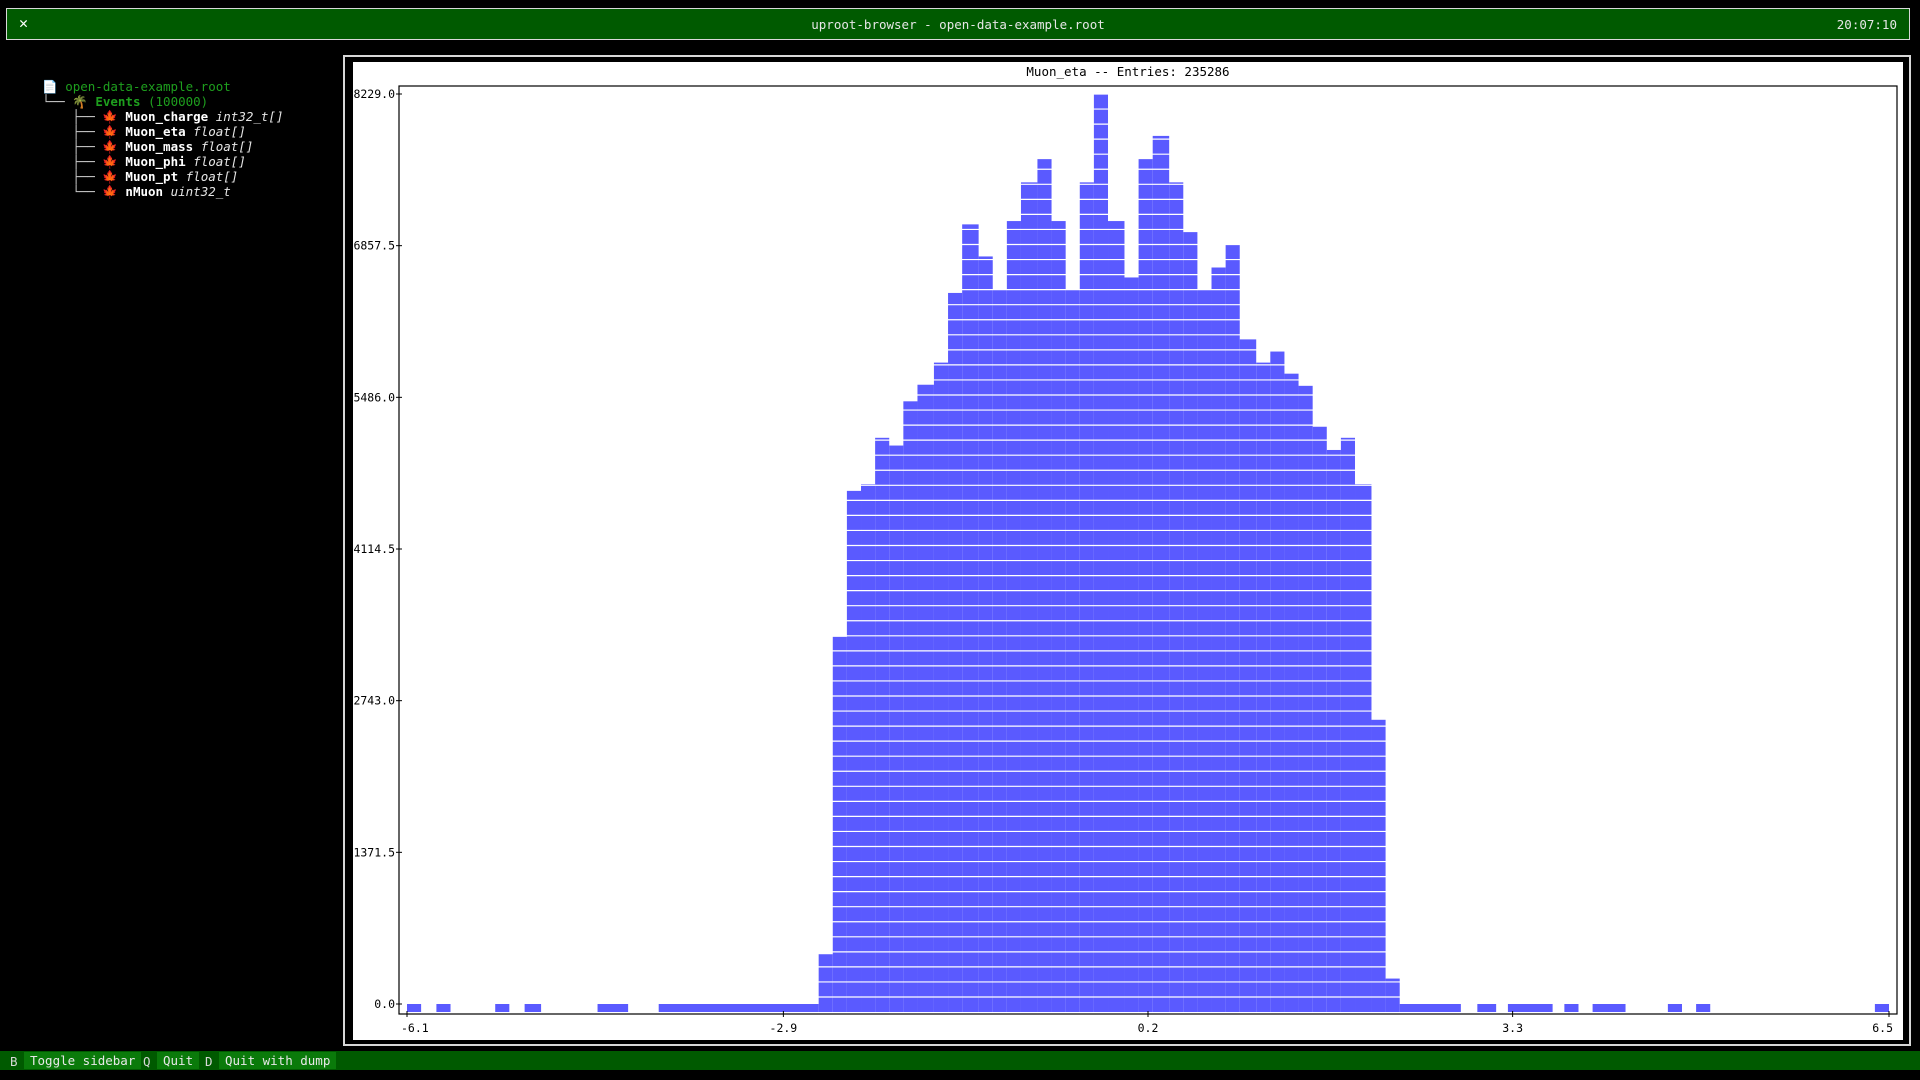 The width and height of the screenshot is (1920, 1080). I want to click on branch-name: nMuon, so click(144, 191).